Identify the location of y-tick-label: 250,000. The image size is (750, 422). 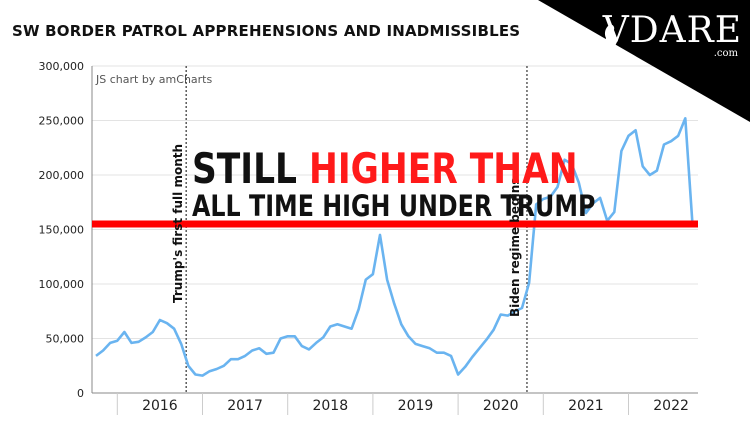
(62, 121).